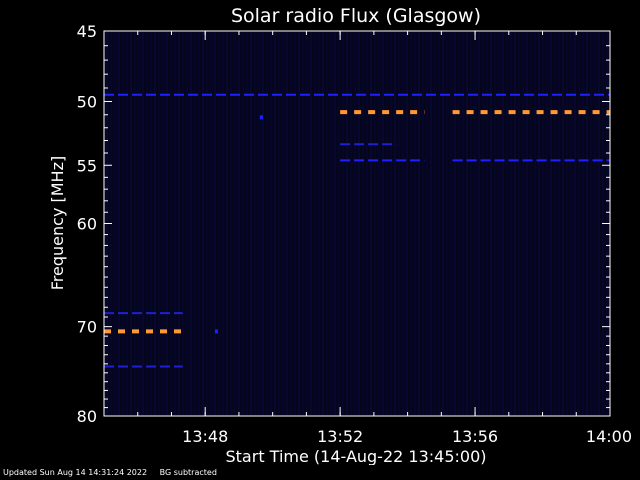 The image size is (640, 480). I want to click on y-tick-label: 60, so click(87, 224).